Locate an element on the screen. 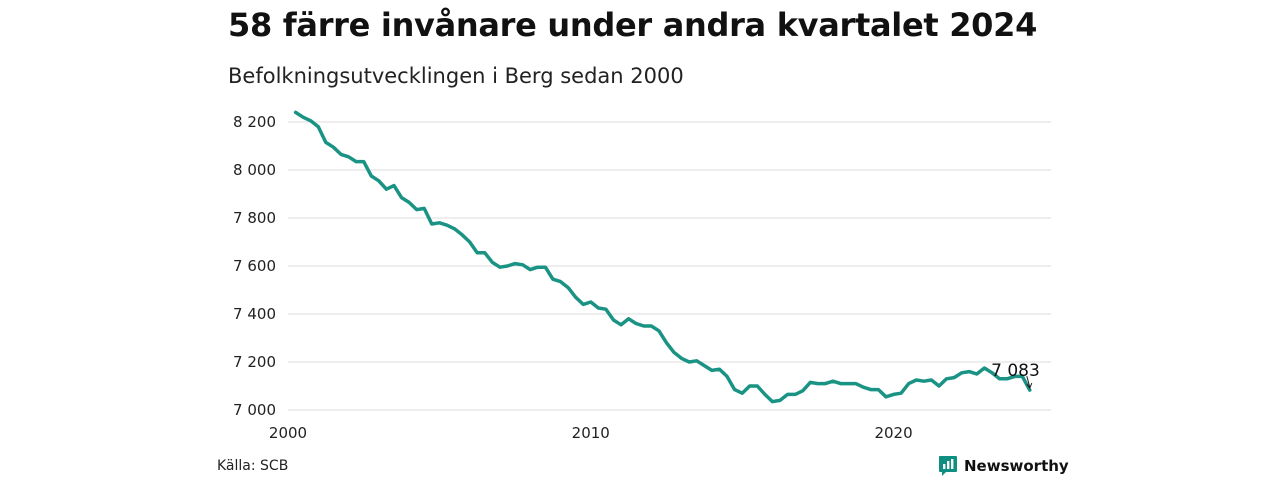  y-tick-label: 7 400 is located at coordinates (254, 314).